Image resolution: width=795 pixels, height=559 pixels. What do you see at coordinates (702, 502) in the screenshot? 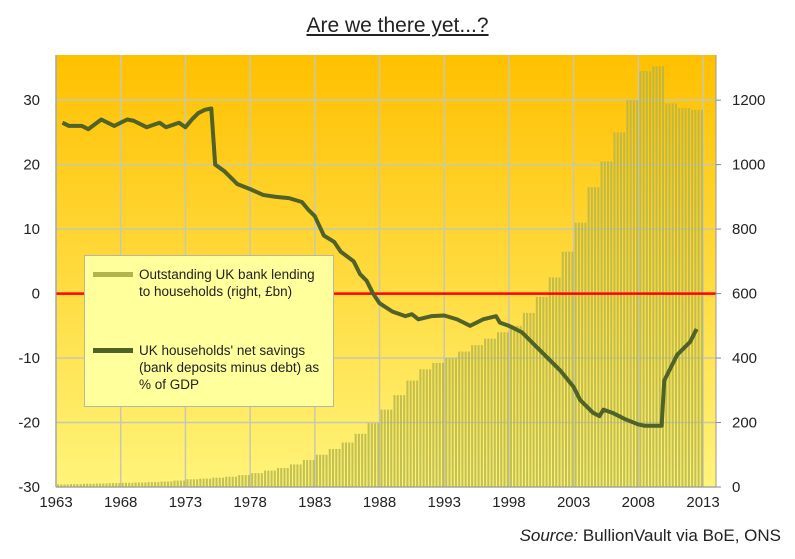
I see `x-tick-label: 2013` at bounding box center [702, 502].